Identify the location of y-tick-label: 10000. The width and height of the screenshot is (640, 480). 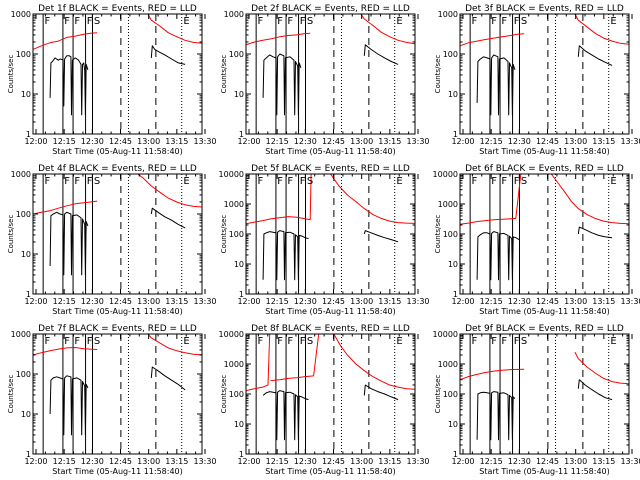
(231, 174).